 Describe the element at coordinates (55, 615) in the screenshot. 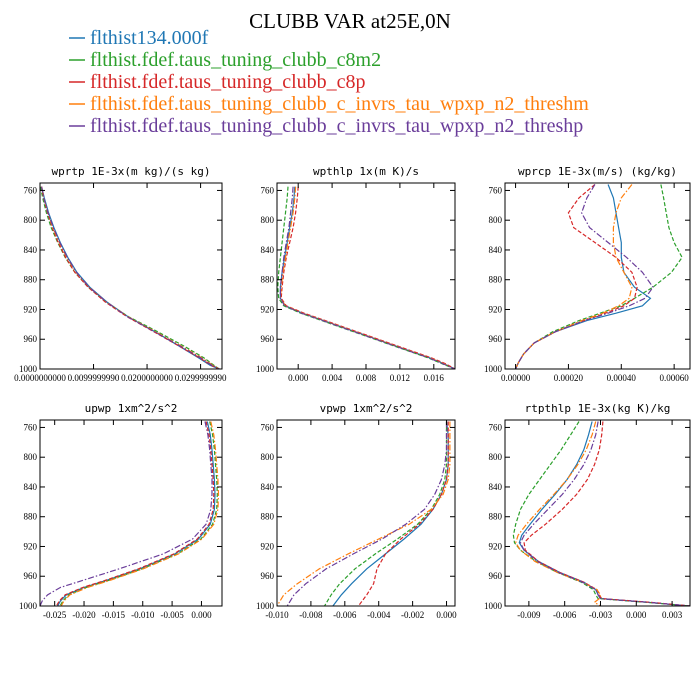

I see `x-tick-label: -0.025` at that location.